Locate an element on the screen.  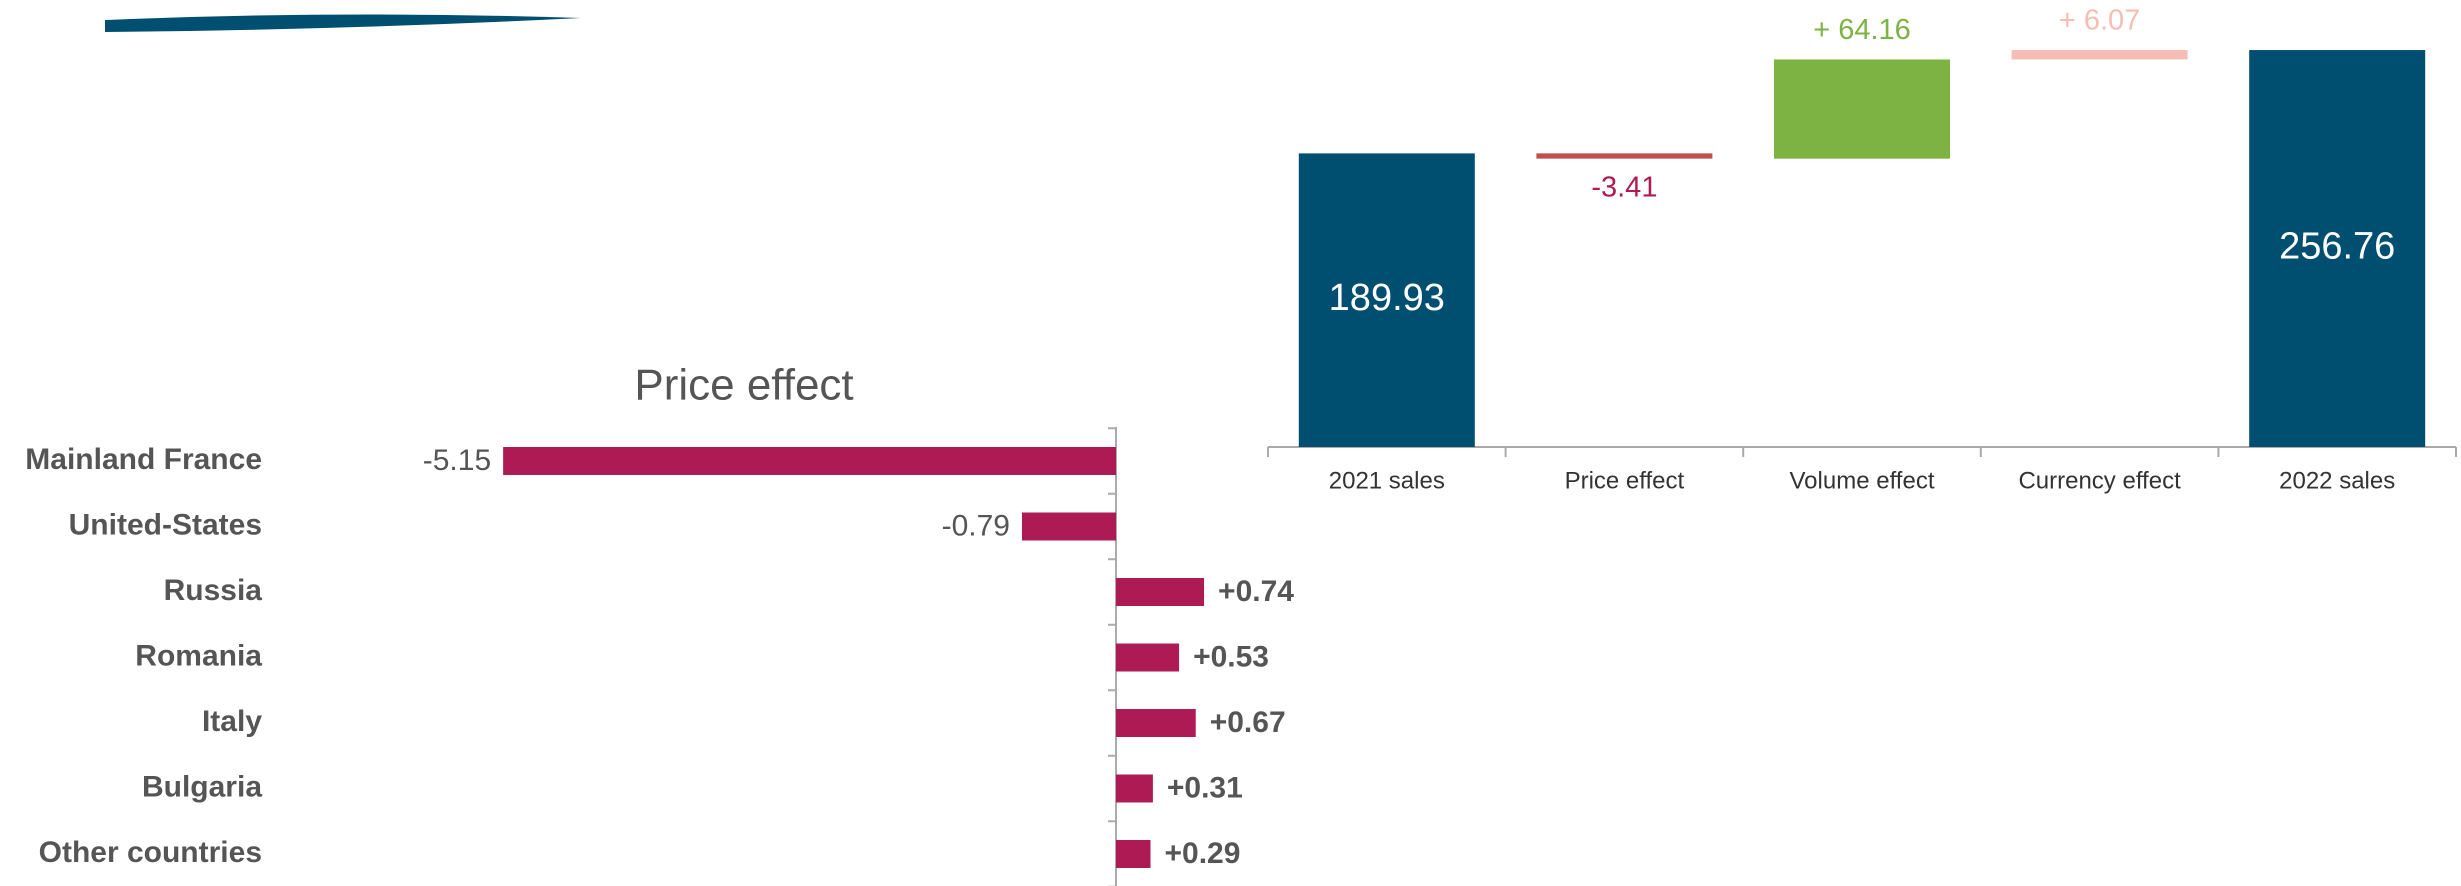
x-tick-label: 2022 sales is located at coordinates (2337, 480).